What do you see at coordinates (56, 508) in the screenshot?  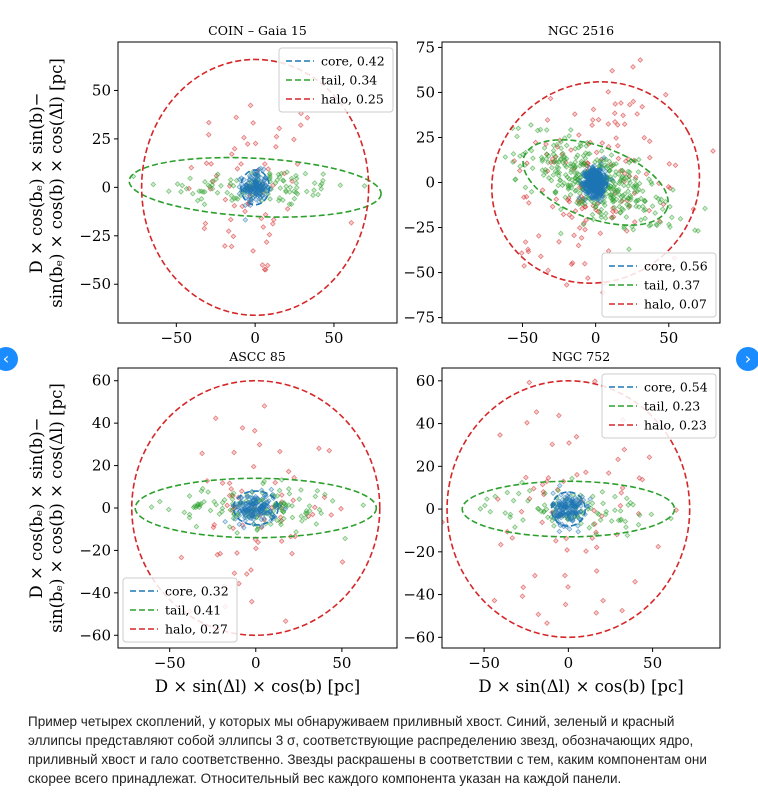 I see `y-axis-label-line2: sin(bₑ) × cos(b) × cos(Δl) [pc]` at bounding box center [56, 508].